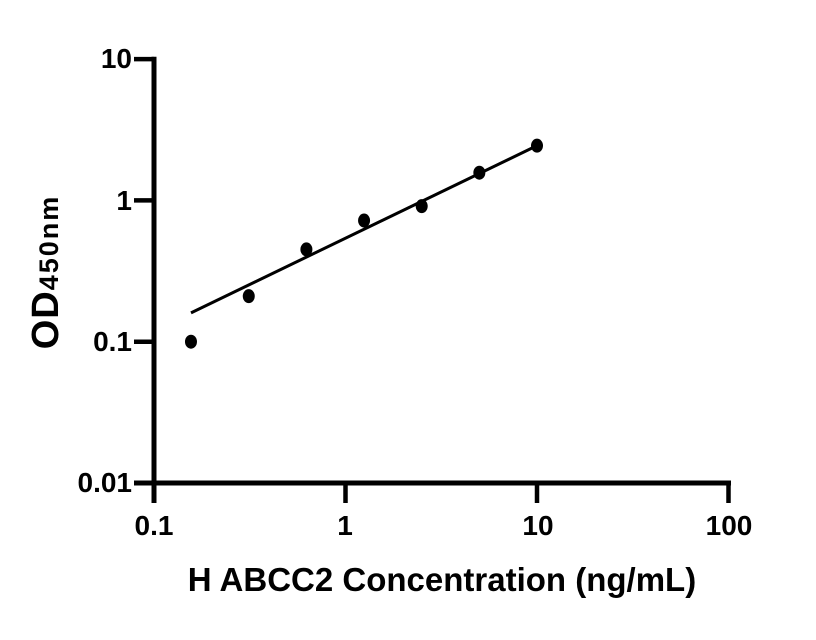 Image resolution: width=816 pixels, height=640 pixels. What do you see at coordinates (345, 525) in the screenshot?
I see `x-tick-label-1: 1` at bounding box center [345, 525].